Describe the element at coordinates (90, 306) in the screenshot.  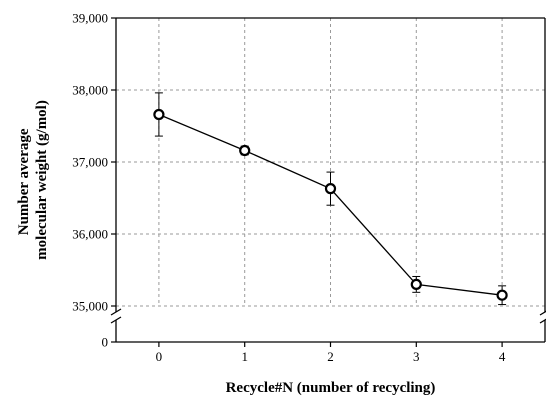
I see `y-tick-label-0: 35,000` at that location.